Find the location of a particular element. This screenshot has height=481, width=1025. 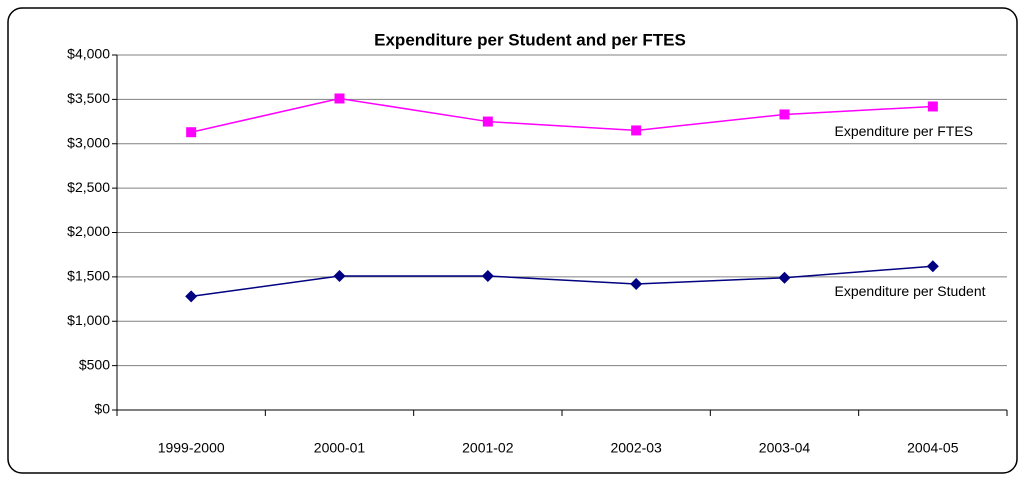

x-tick-label: 2004-05 is located at coordinates (933, 448).